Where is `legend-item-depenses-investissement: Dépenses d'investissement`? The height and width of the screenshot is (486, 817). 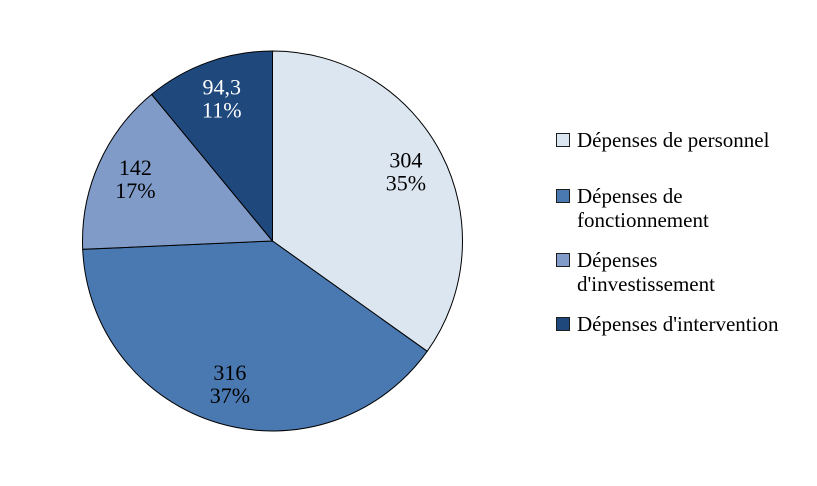 legend-item-depenses-investissement: Dépenses d'investissement is located at coordinates (683, 272).